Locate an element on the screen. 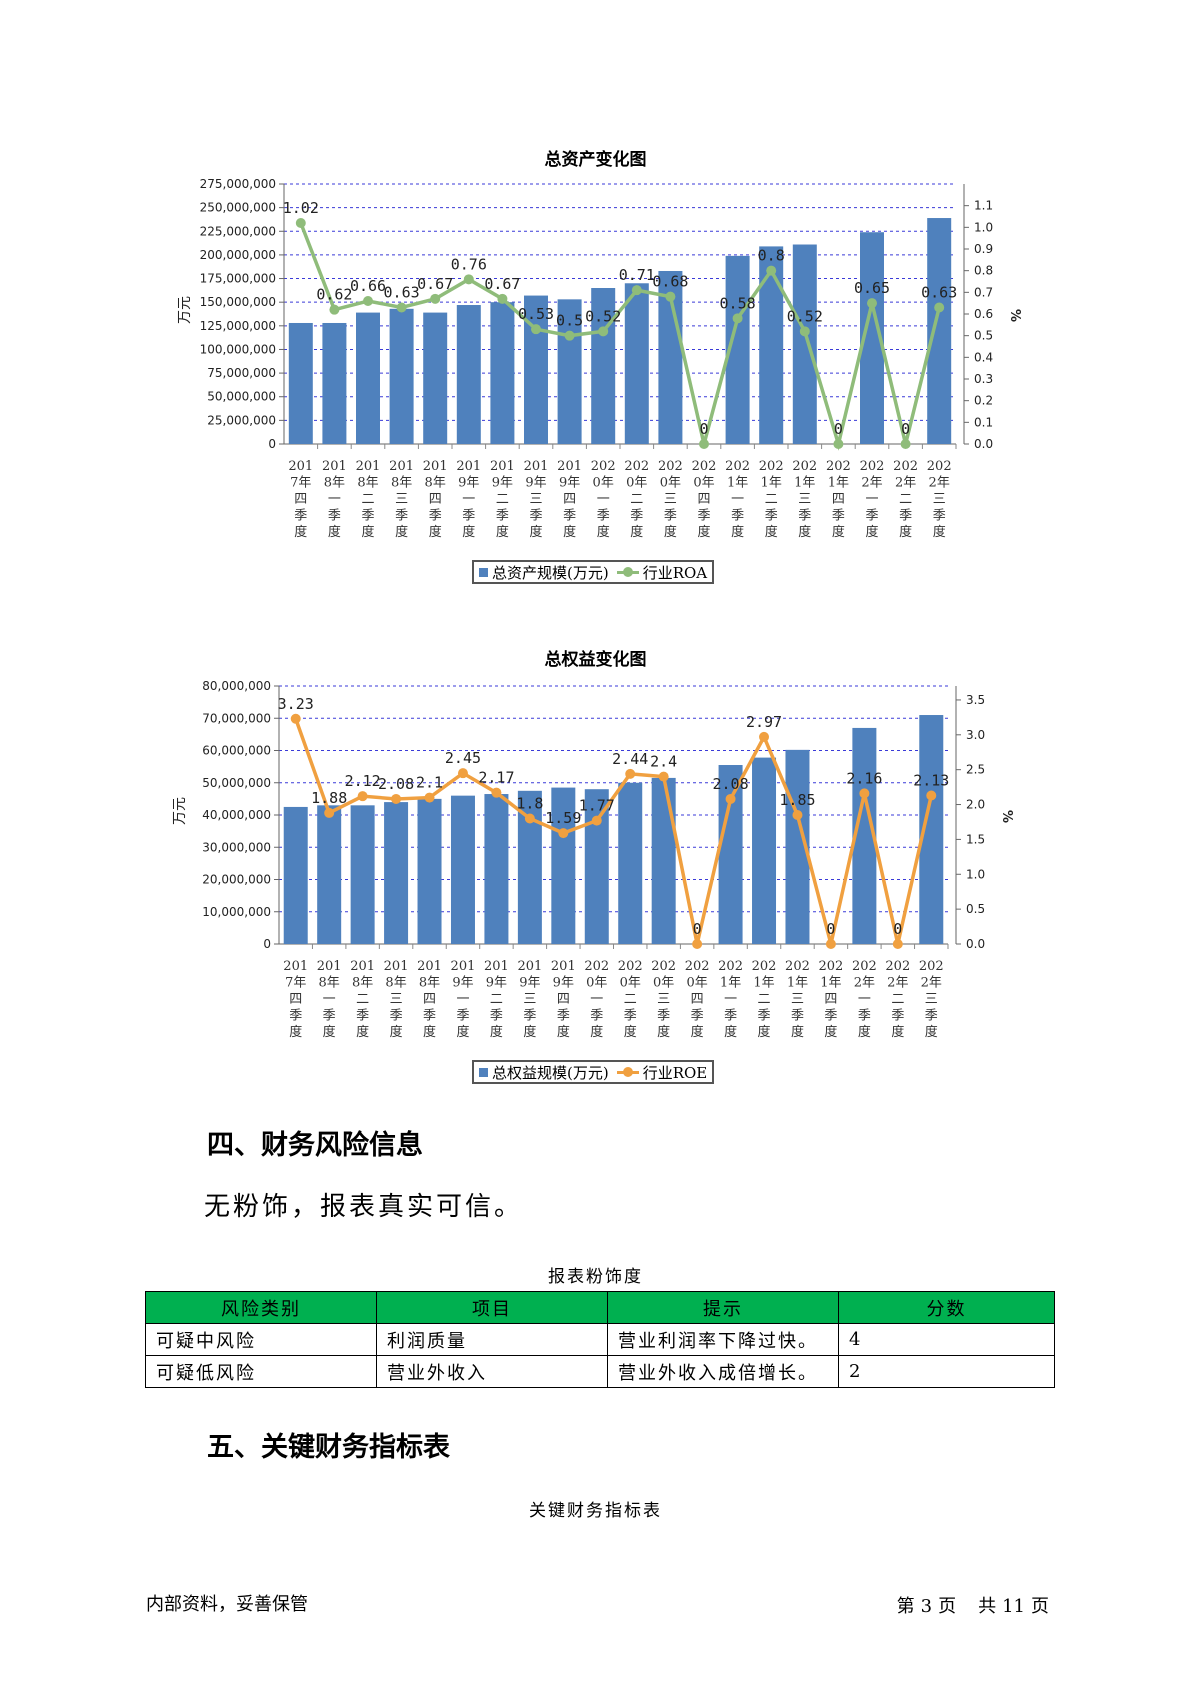  table-row: 可疑低风险 营业外收入 营业外收入成倍增长。 2 is located at coordinates (600, 1371).